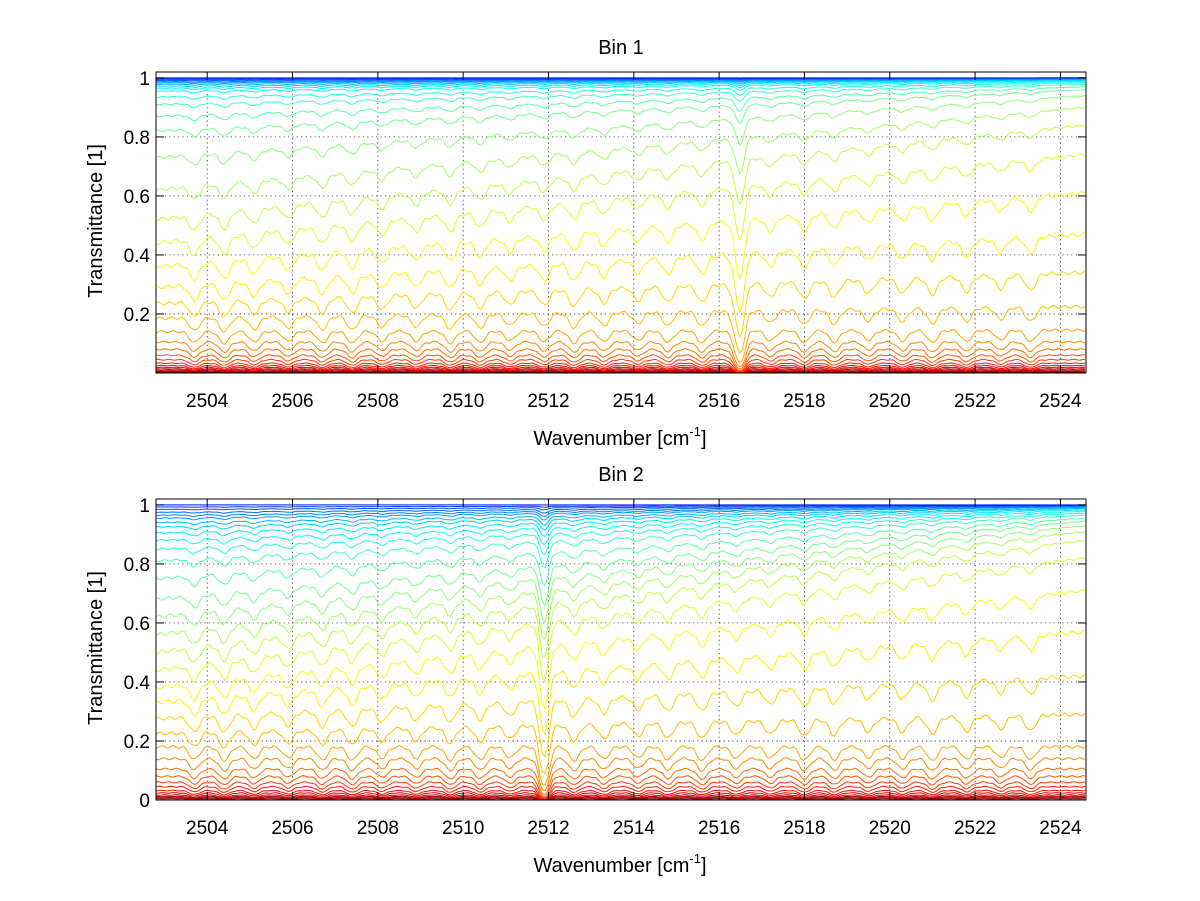  Describe the element at coordinates (719, 401) in the screenshot. I see `x-tick-label: 2516` at that location.